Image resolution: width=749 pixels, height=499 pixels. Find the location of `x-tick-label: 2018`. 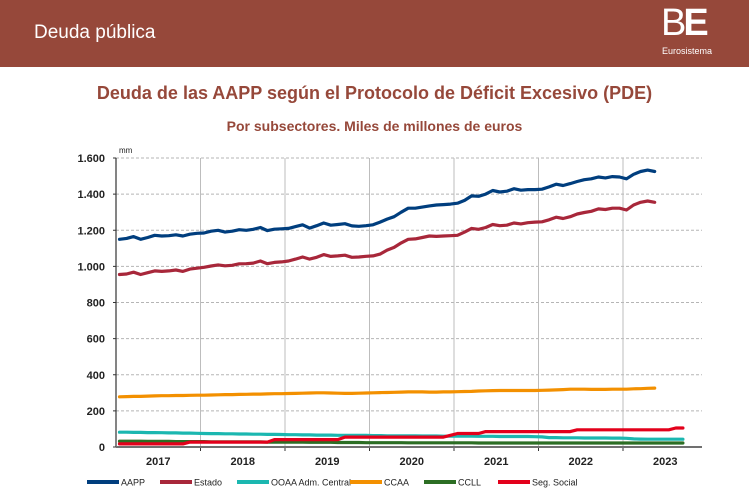

x-tick-label: 2018 is located at coordinates (243, 462).